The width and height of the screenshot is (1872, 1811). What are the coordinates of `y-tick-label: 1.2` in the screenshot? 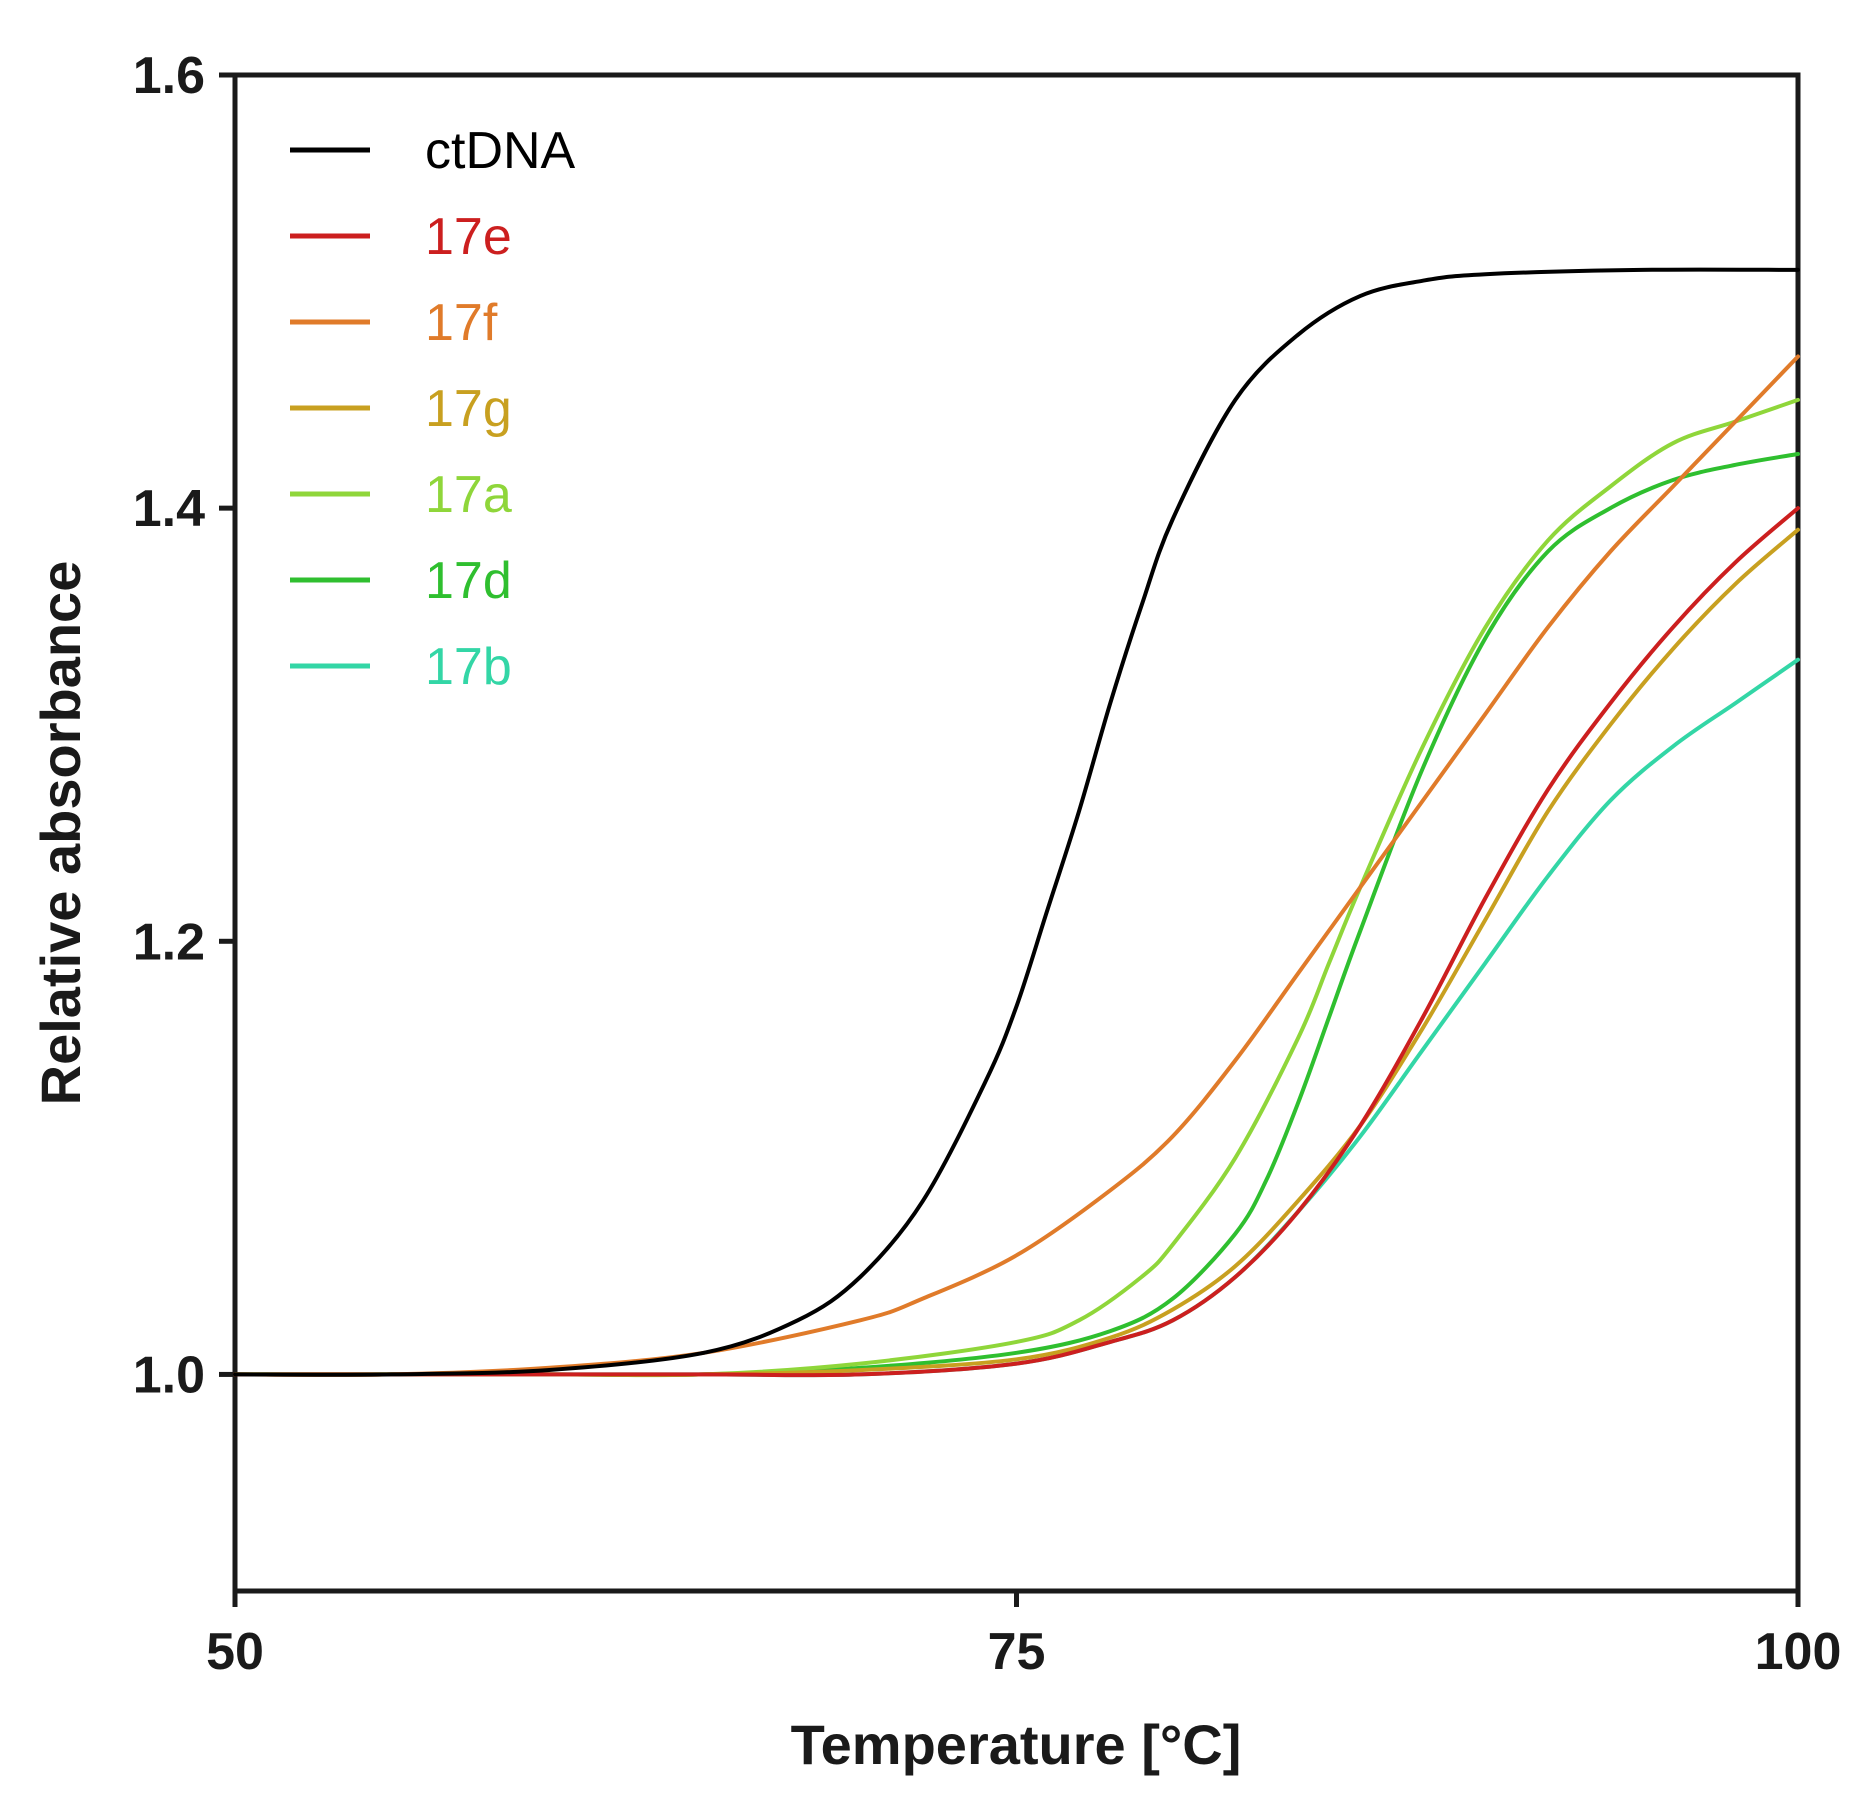 It's located at (169, 942).